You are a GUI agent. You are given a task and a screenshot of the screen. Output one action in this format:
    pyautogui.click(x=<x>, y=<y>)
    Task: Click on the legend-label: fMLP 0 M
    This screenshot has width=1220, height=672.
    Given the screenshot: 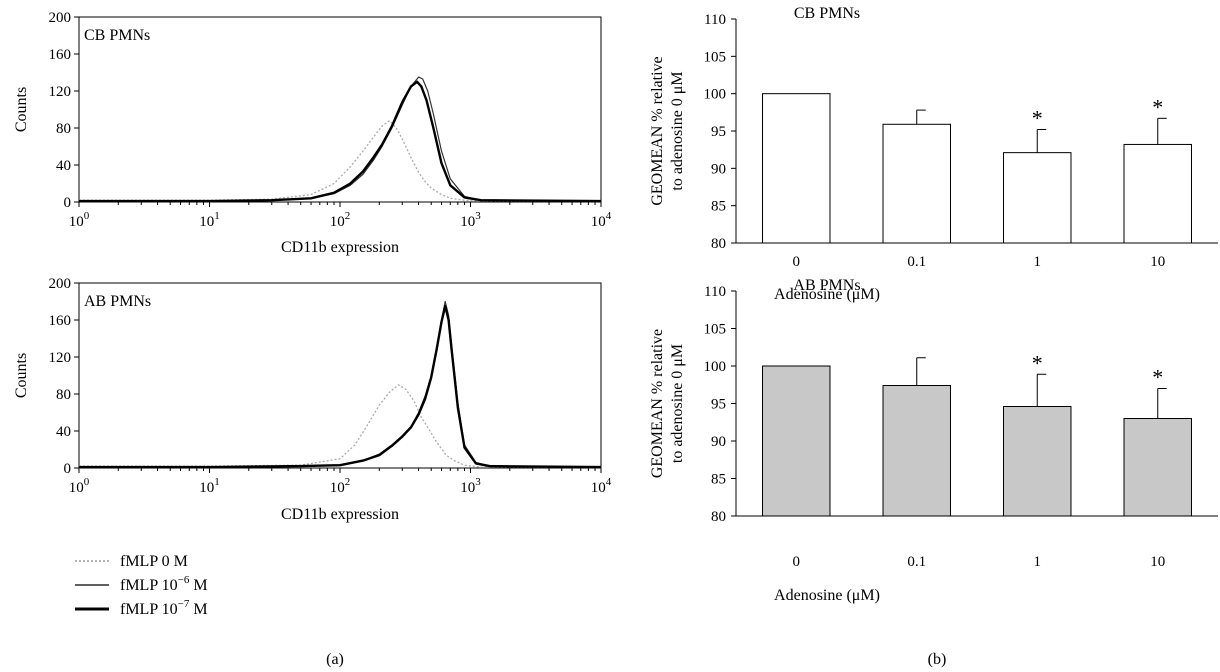 What is the action you would take?
    pyautogui.click(x=154, y=561)
    